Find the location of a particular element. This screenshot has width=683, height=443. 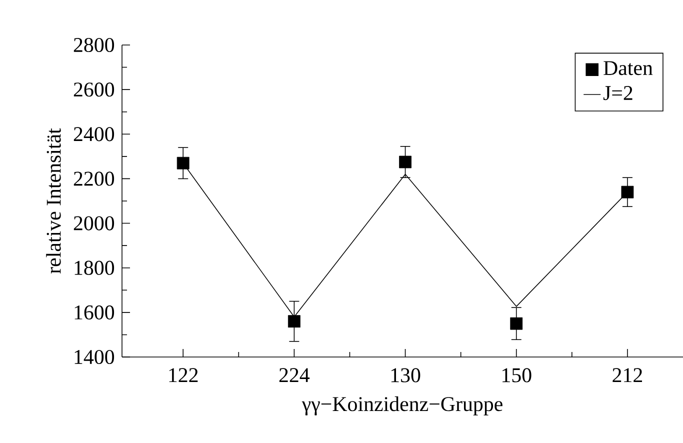

legend-label: J=2 is located at coordinates (617, 93).